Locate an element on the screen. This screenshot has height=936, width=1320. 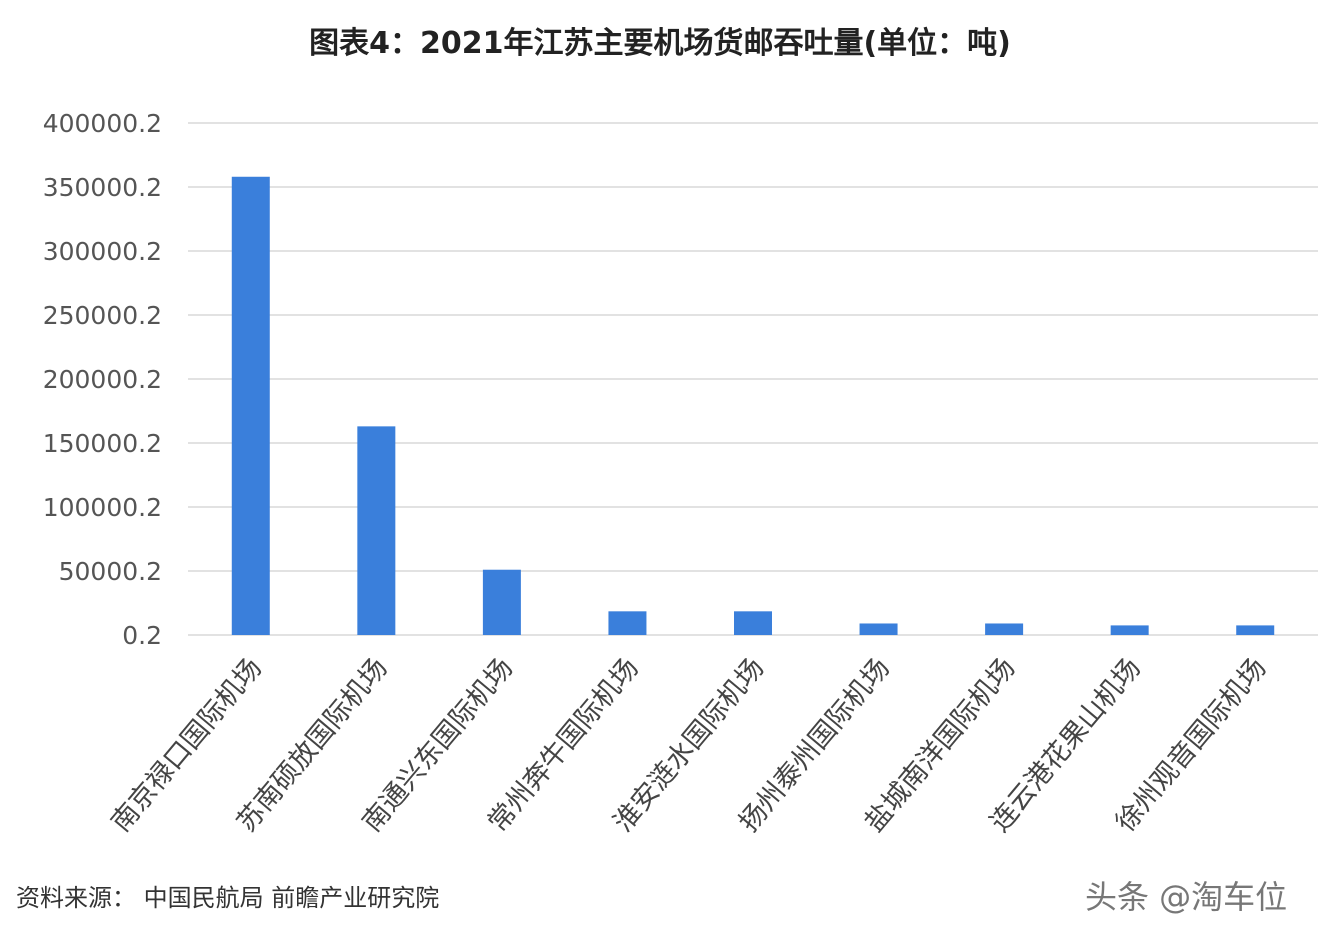
y-tick-label: 100000.2 is located at coordinates (102, 507).